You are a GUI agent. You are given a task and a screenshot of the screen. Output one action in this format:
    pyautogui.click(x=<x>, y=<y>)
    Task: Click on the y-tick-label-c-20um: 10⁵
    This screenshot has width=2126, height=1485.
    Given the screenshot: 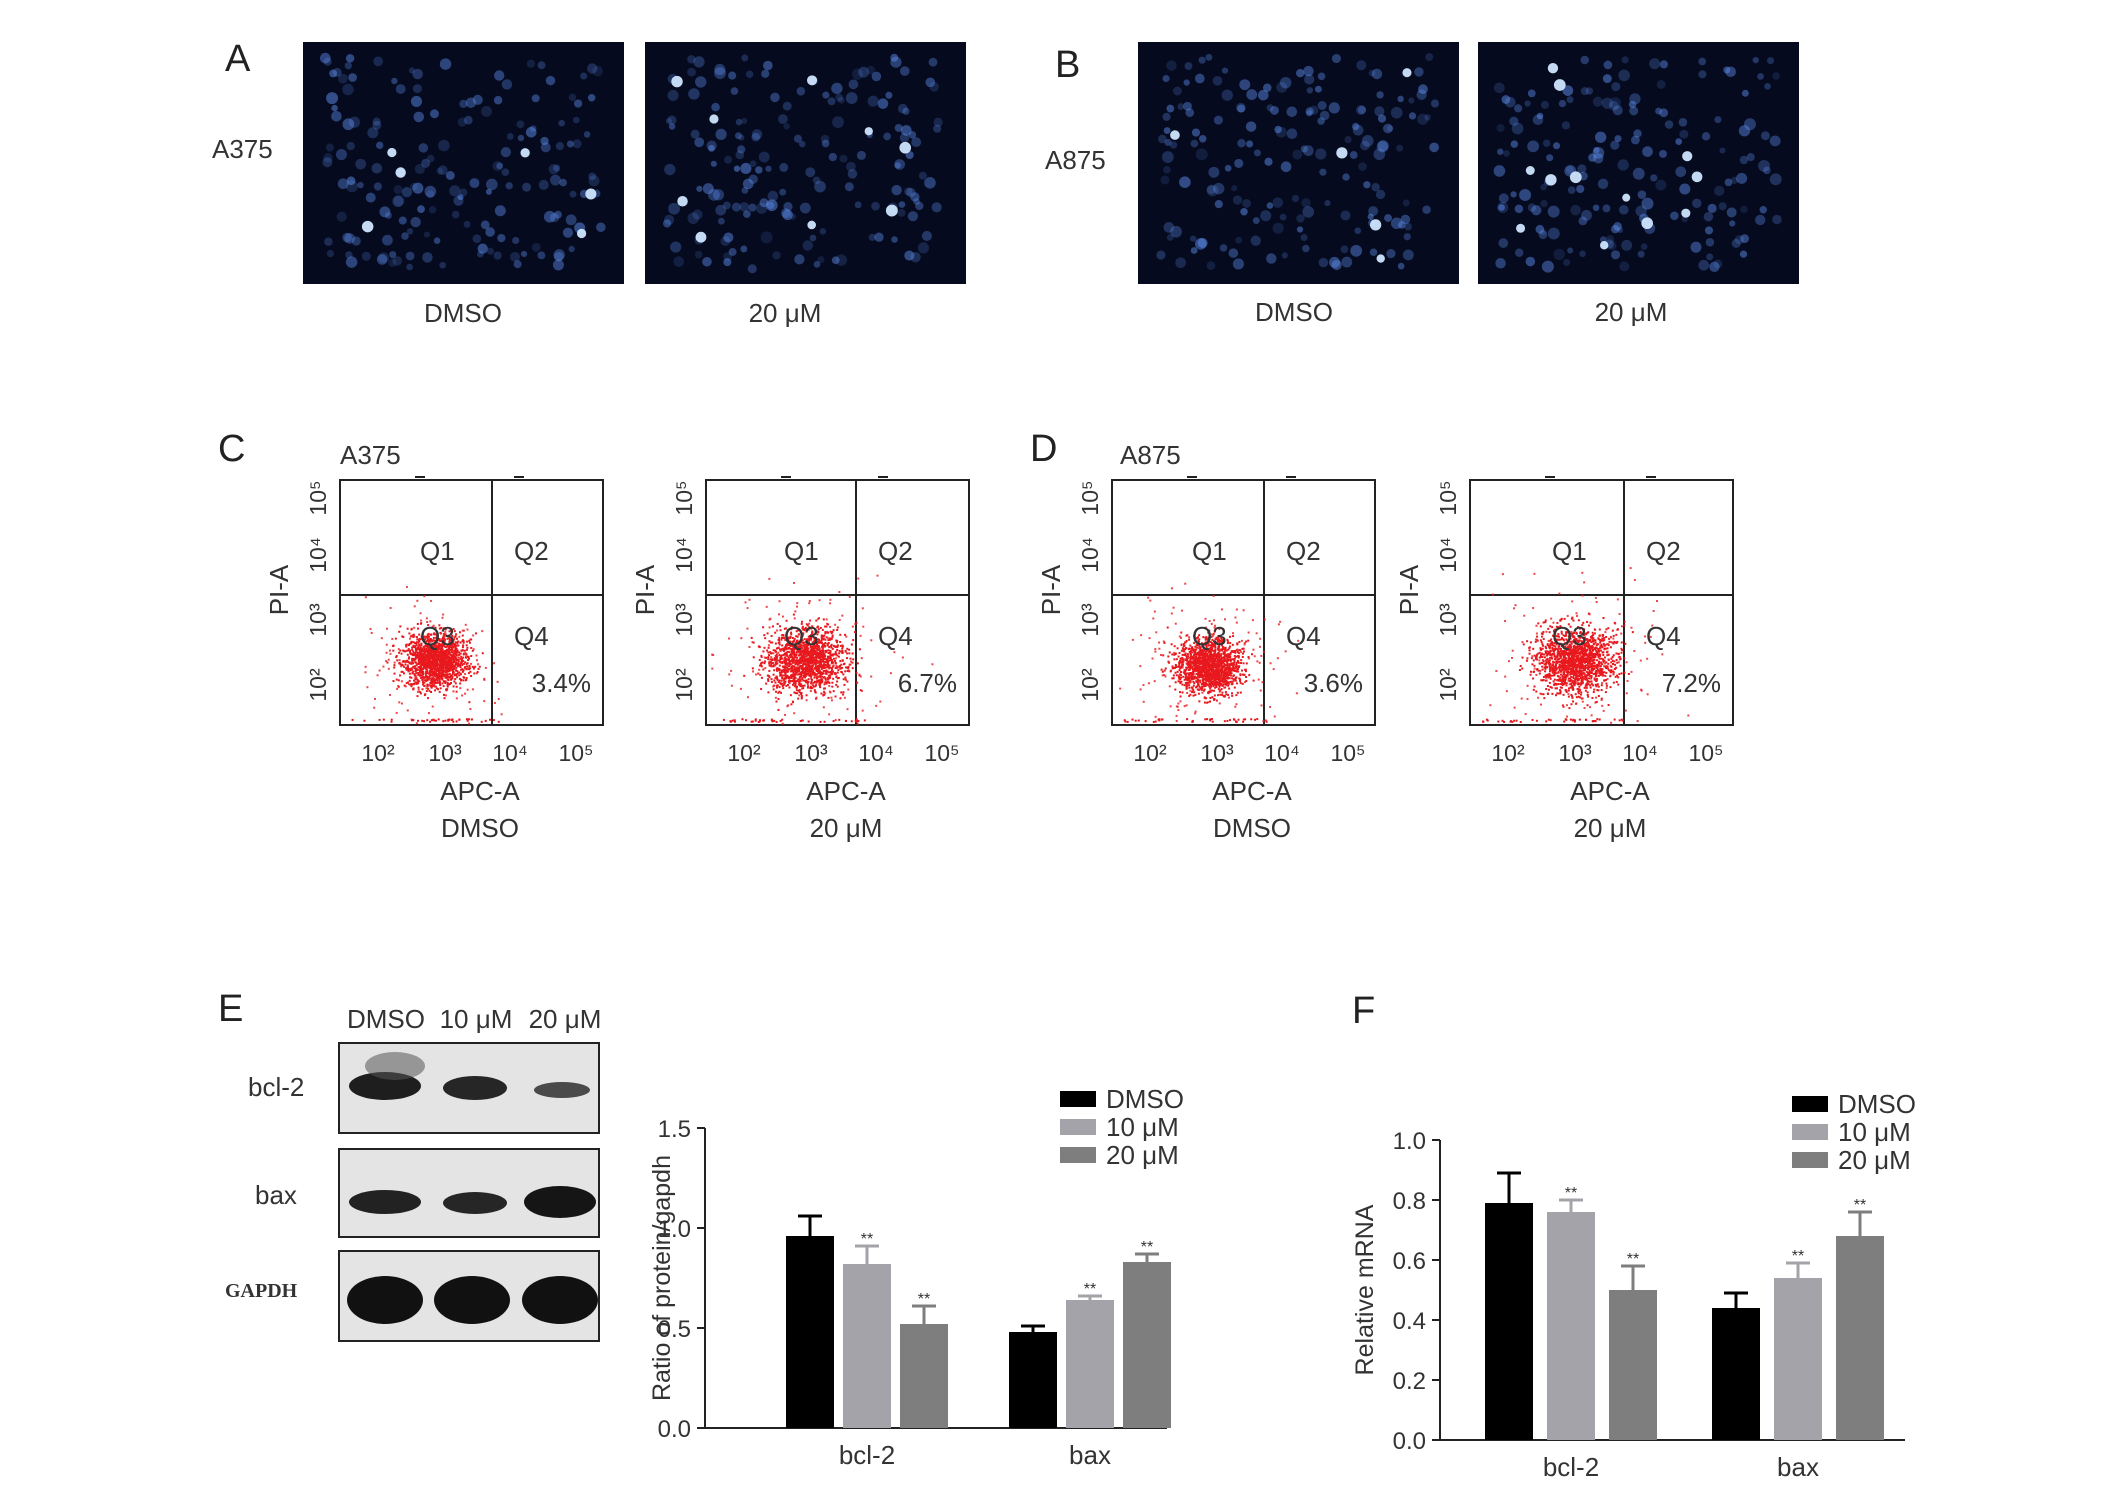 What is the action you would take?
    pyautogui.click(x=684, y=497)
    